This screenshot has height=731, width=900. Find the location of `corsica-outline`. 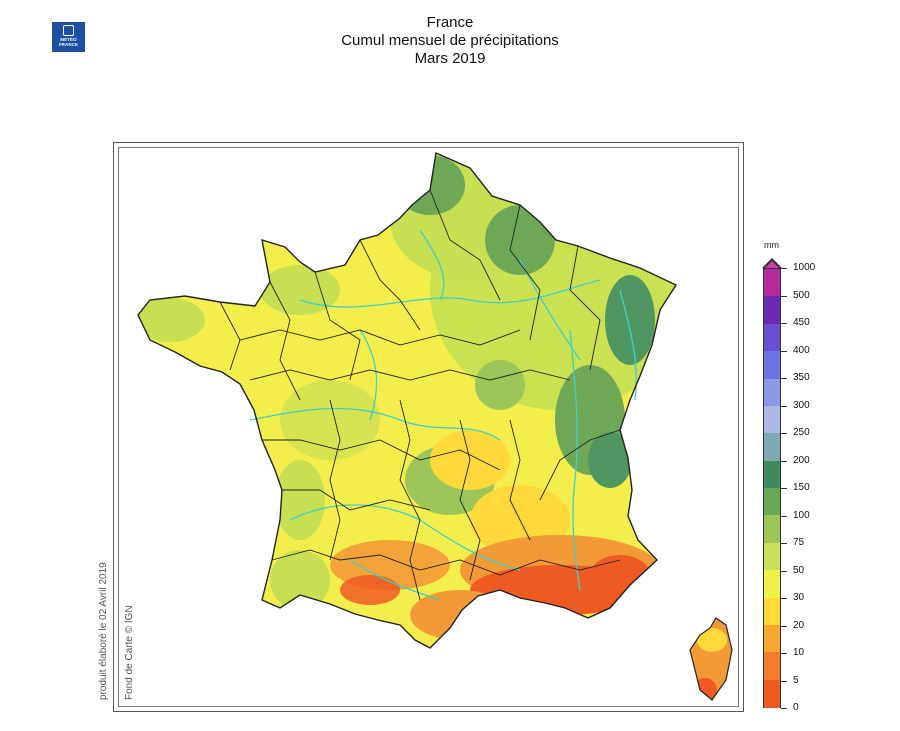

corsica-outline is located at coordinates (711, 659).